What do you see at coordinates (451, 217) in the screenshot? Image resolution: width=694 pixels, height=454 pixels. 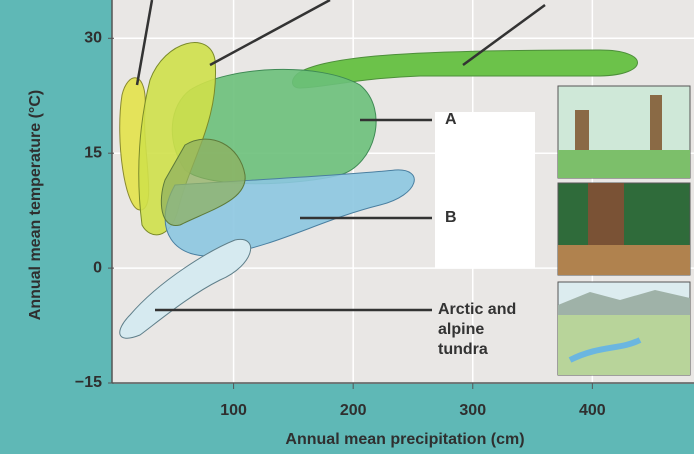 I see `annotation: B` at bounding box center [451, 217].